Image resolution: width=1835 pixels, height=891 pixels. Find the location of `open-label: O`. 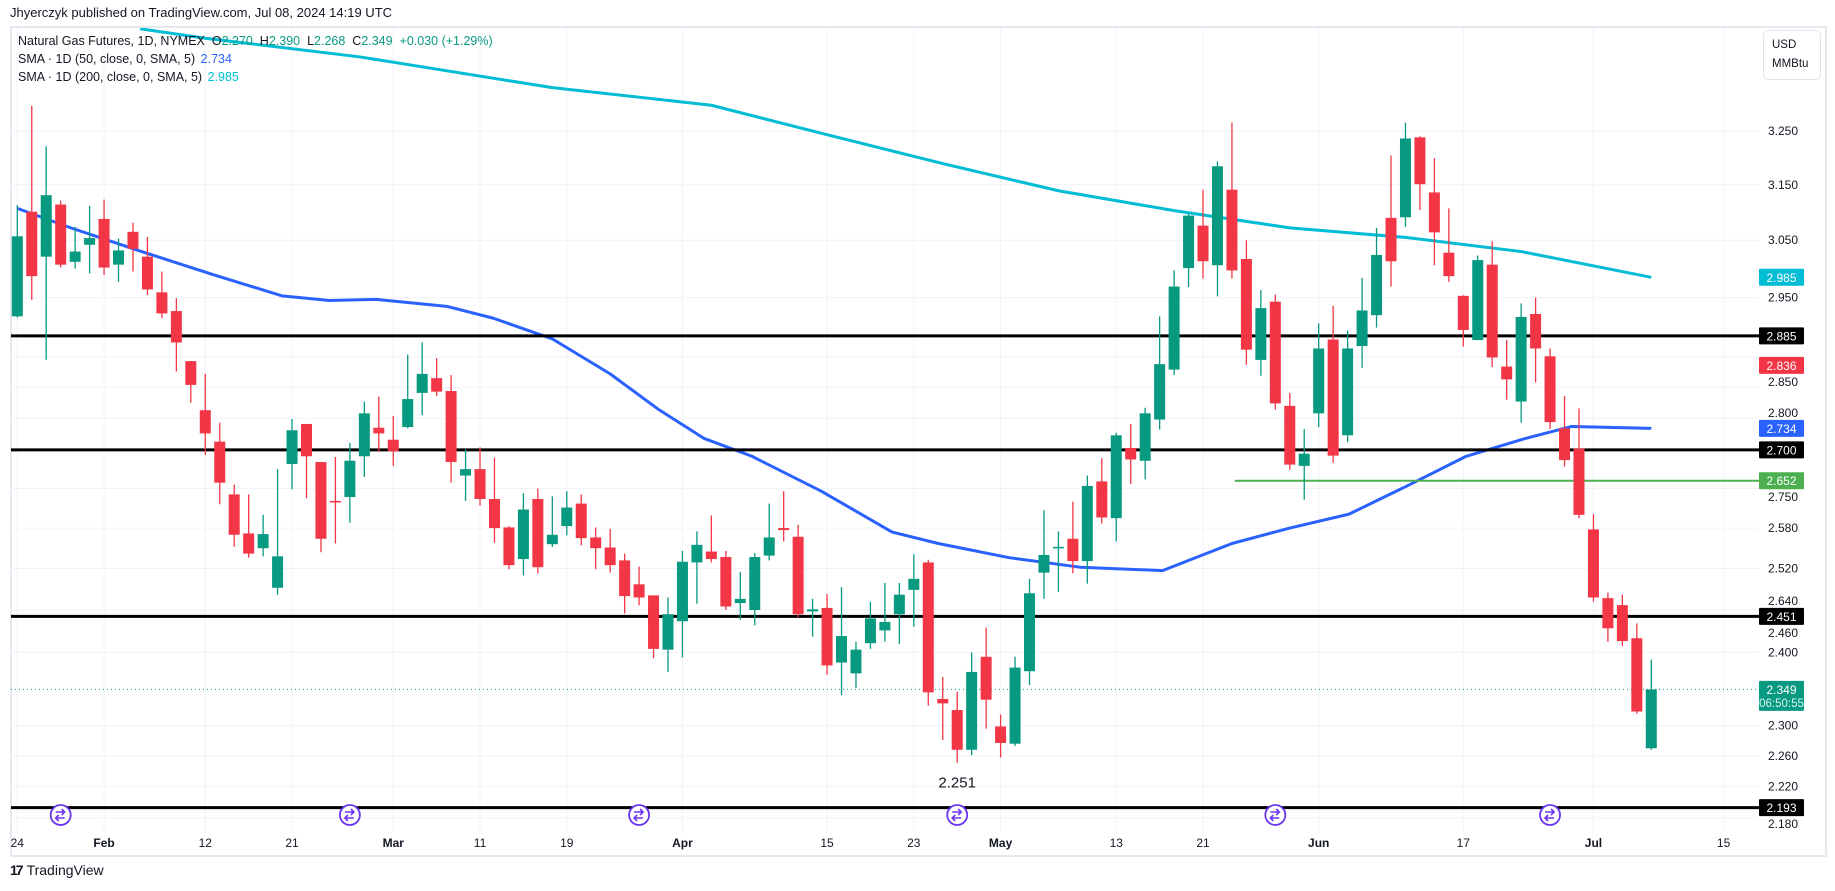

open-label: O is located at coordinates (216, 41).